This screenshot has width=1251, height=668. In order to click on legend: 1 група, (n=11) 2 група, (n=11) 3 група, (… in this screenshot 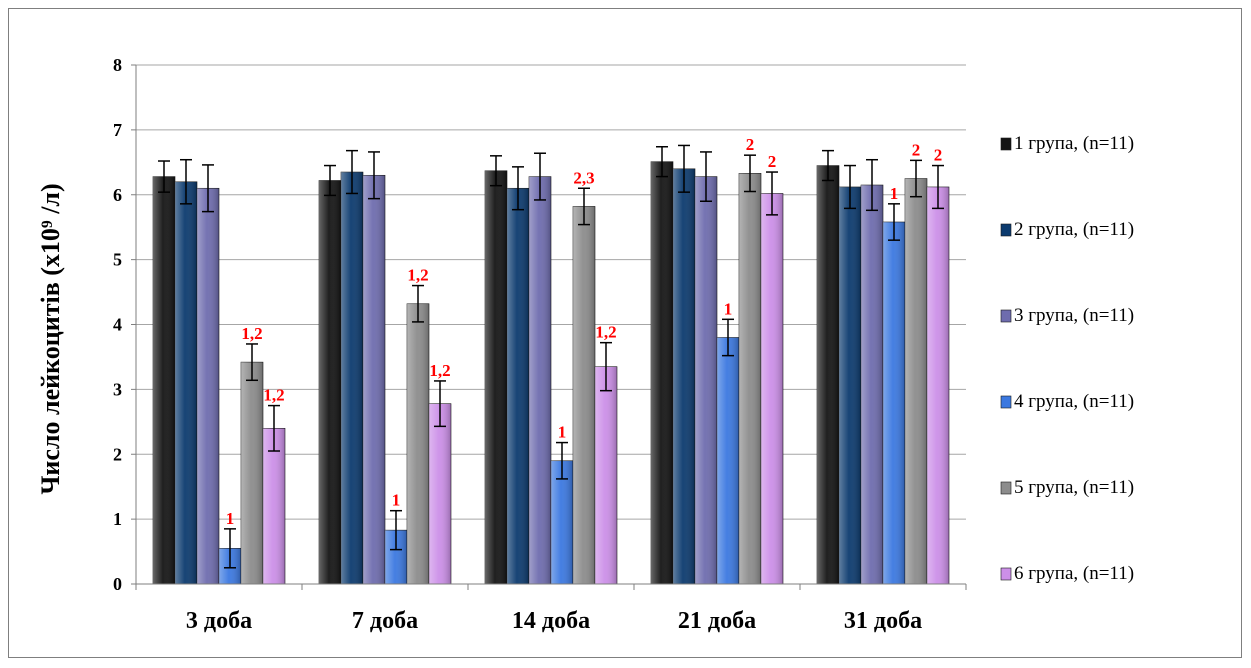, I will do `click(1067, 358)`.